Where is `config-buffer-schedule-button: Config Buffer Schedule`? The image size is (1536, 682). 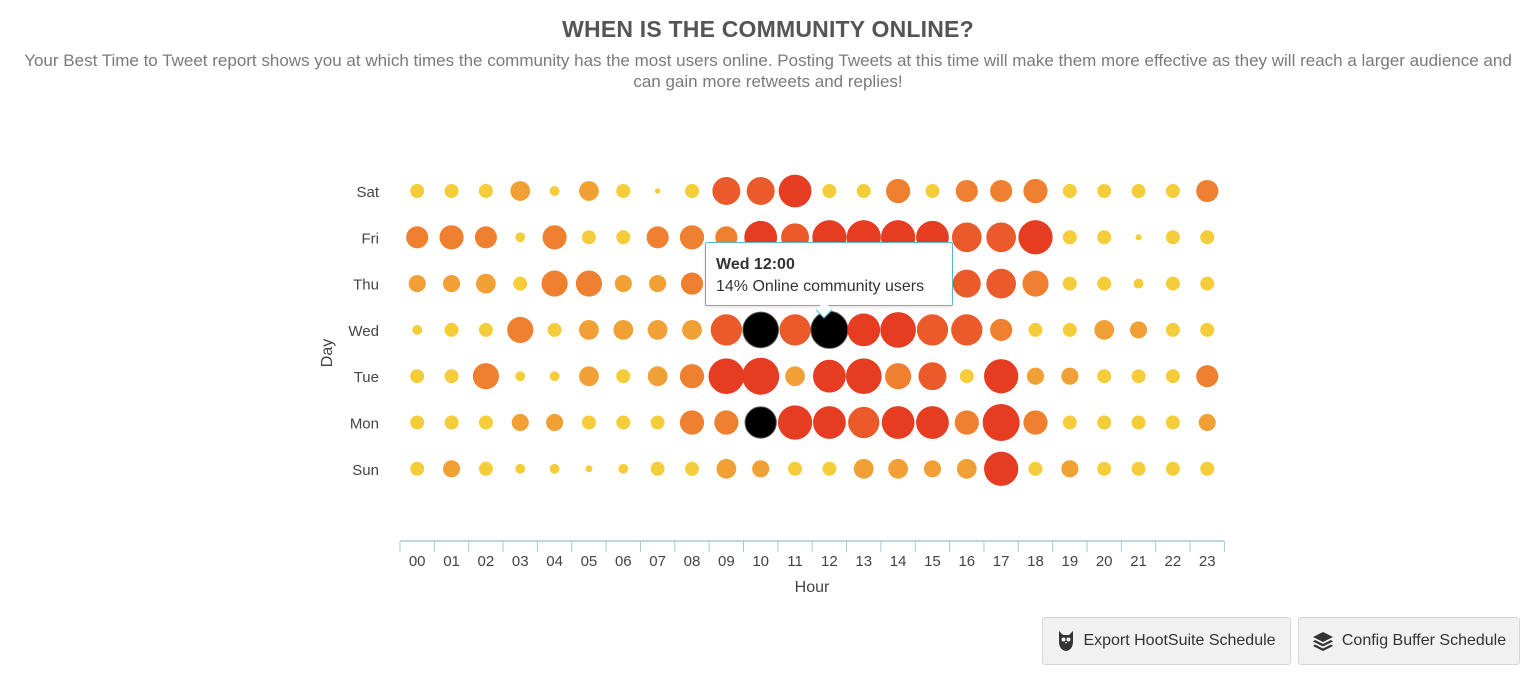
config-buffer-schedule-button: Config Buffer Schedule is located at coordinates (1409, 641).